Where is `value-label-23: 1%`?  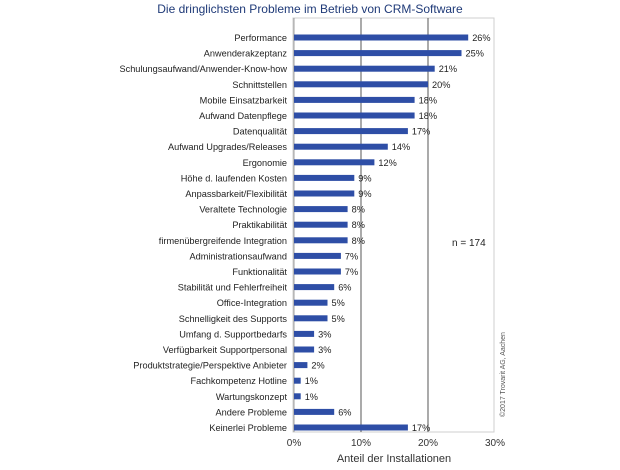
value-label-23: 1% is located at coordinates (311, 397).